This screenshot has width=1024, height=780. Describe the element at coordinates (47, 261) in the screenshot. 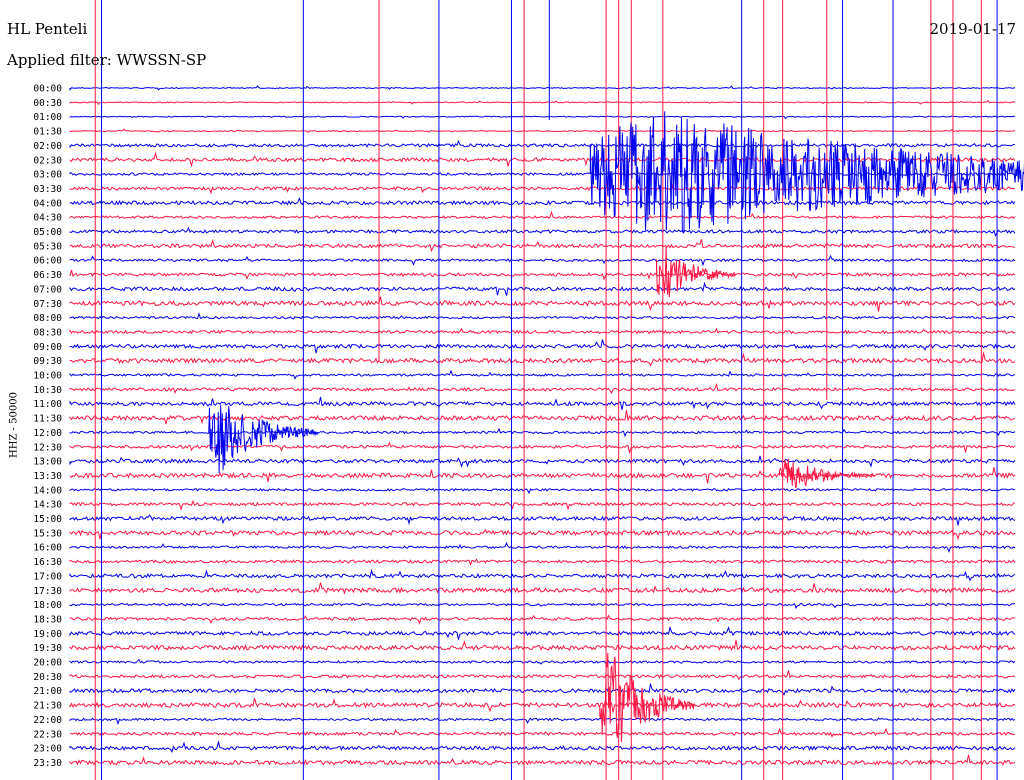

I see `row-tick-label: 06:00` at that location.